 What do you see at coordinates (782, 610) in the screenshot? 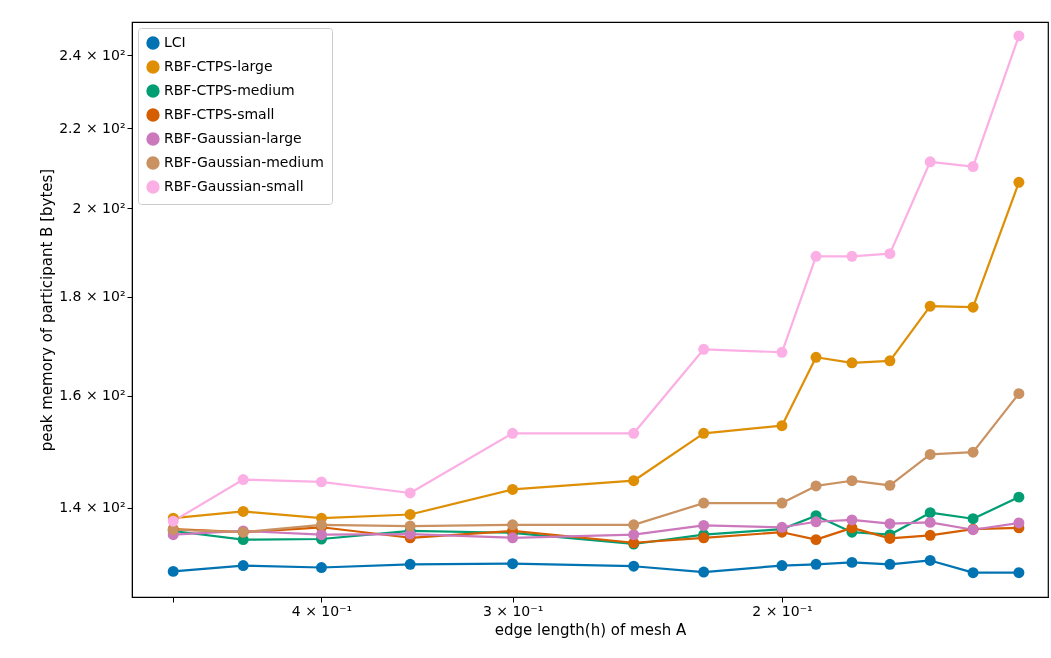
I see `x-tick-label: 2 × 10⁻¹` at bounding box center [782, 610].